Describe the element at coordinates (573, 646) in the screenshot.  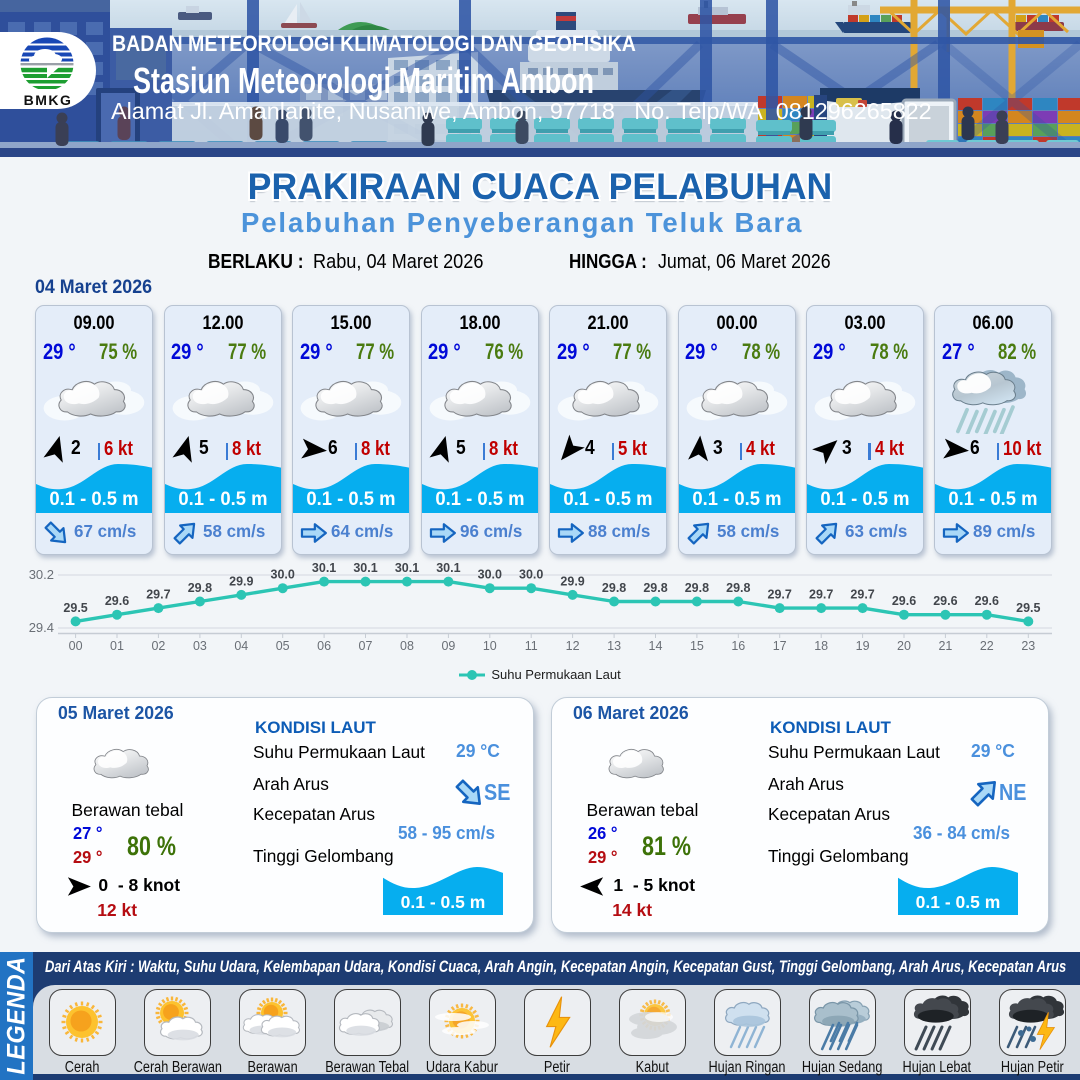
I see `svg-text: 12` at that location.